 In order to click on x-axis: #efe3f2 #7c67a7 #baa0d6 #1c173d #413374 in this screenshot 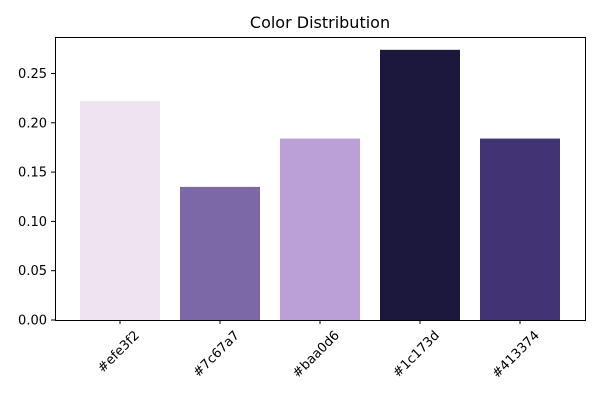, I will do `click(319, 351)`.